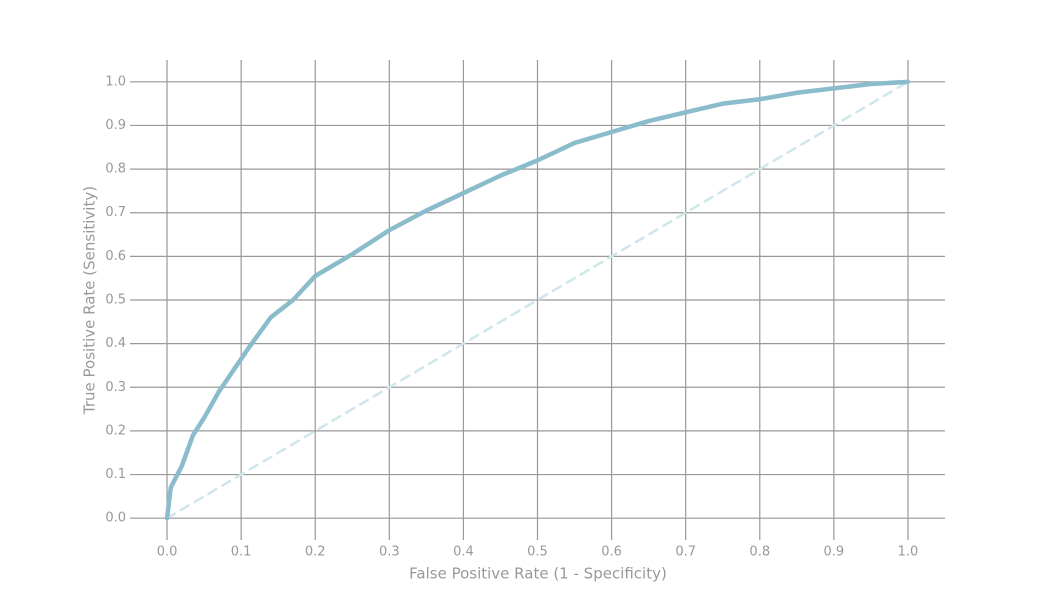 The height and width of the screenshot is (604, 1050). Describe the element at coordinates (115, 518) in the screenshot. I see `y-tick-label: 0.0` at that location.